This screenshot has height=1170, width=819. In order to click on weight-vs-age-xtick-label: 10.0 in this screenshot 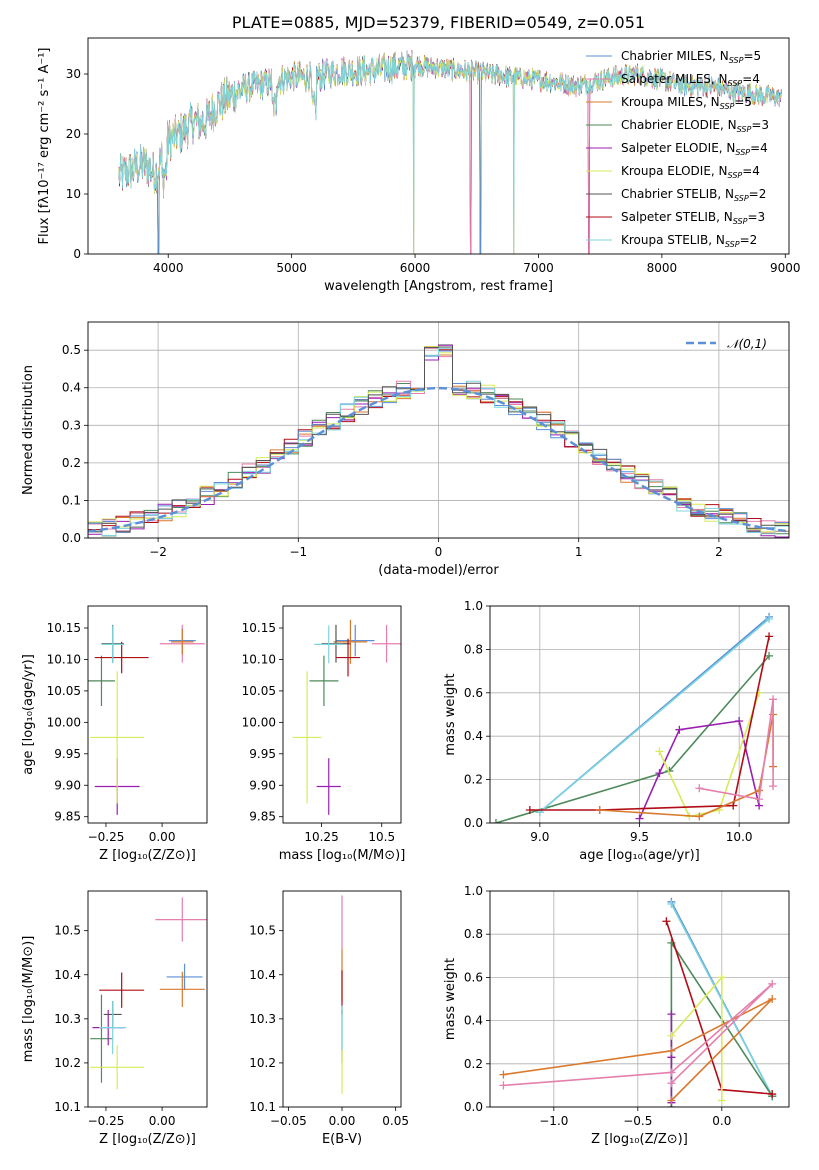, I will do `click(739, 837)`.